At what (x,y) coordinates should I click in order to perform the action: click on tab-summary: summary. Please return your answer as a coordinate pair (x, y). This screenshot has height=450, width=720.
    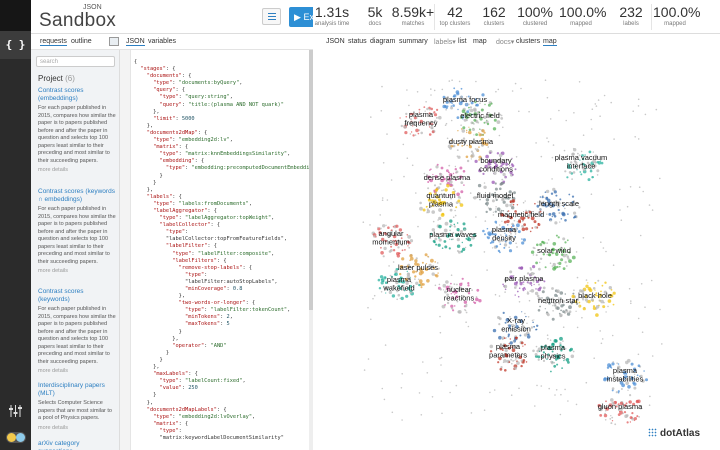
    Looking at the image, I should click on (413, 41).